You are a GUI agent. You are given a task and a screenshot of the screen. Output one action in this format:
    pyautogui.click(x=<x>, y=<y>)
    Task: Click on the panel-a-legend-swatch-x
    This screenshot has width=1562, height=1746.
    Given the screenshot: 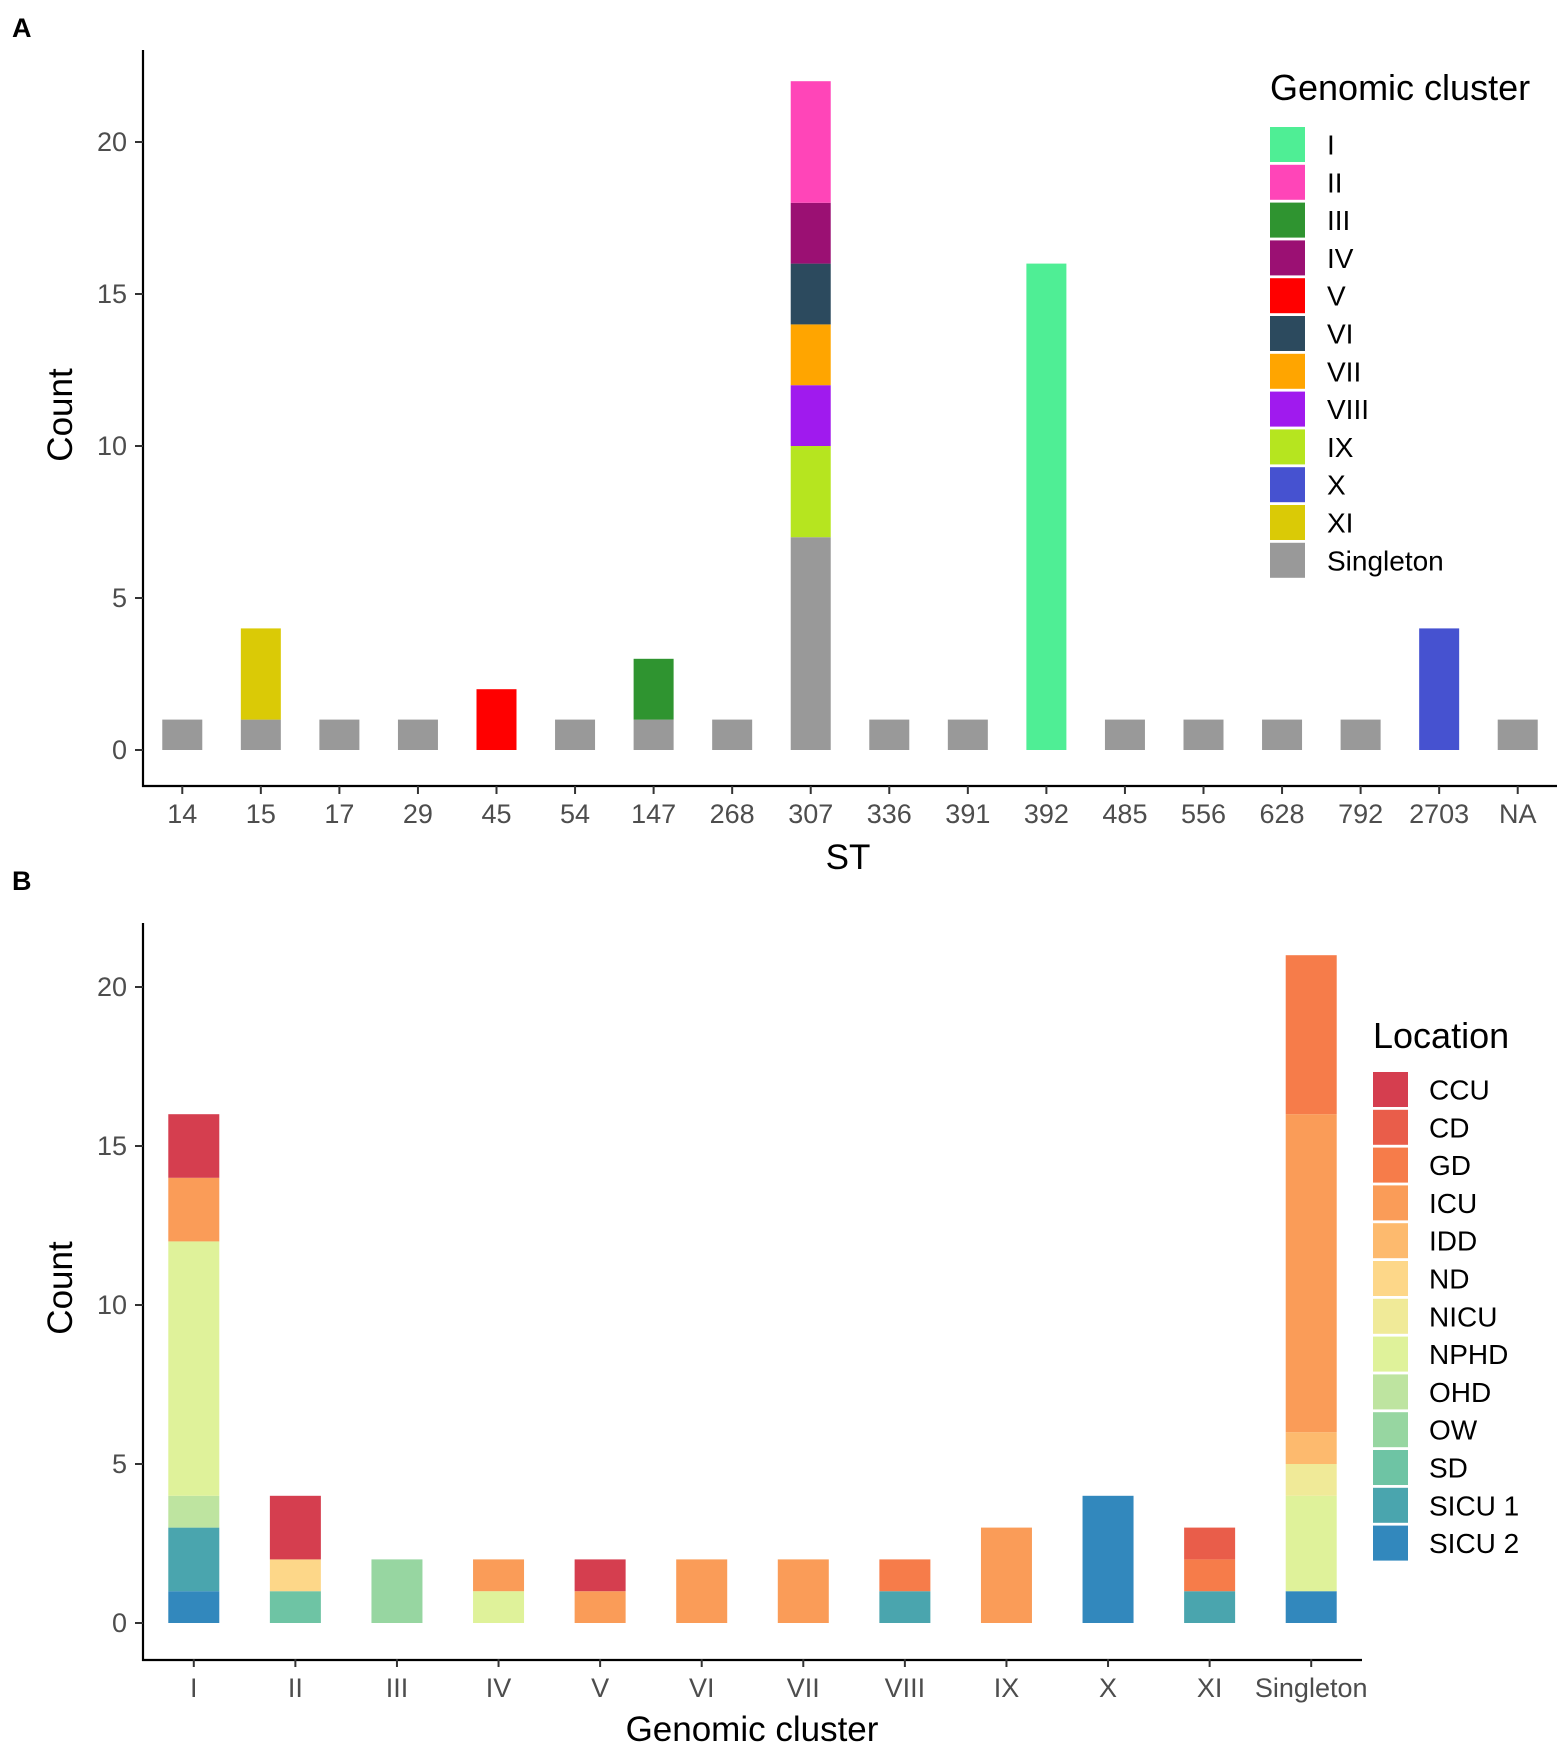 What is the action you would take?
    pyautogui.click(x=1287, y=485)
    